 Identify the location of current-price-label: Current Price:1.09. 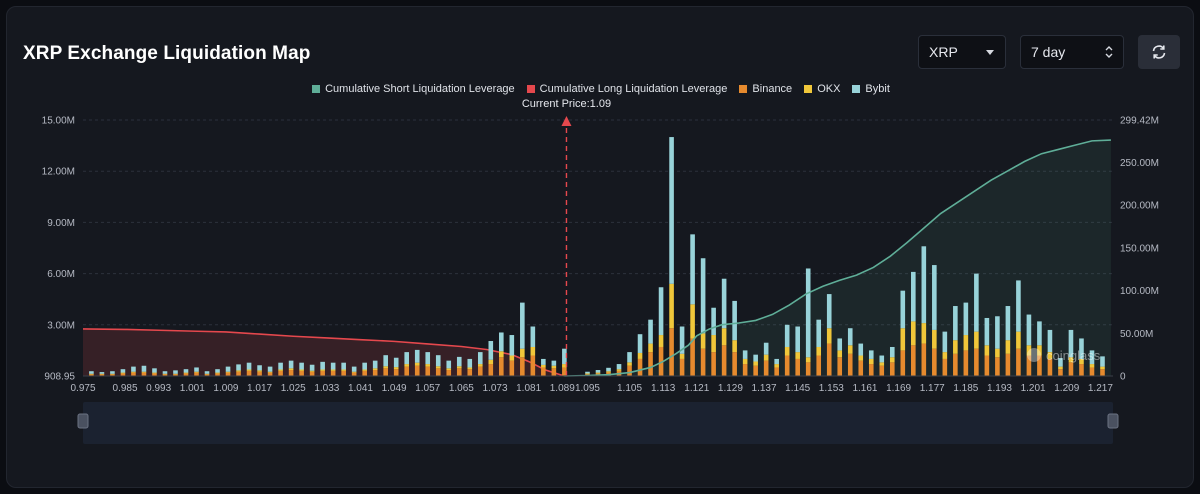
(566, 104).